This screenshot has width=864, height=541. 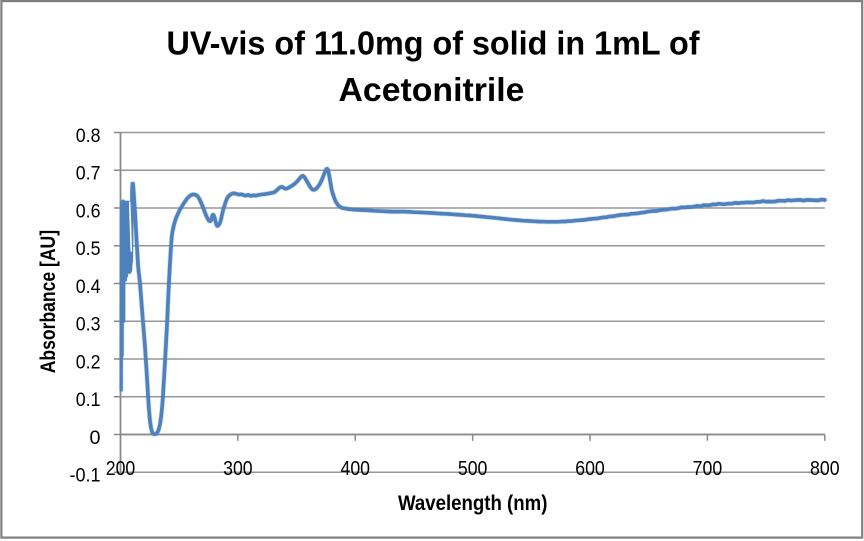 I want to click on svg-text: 700, so click(x=708, y=469).